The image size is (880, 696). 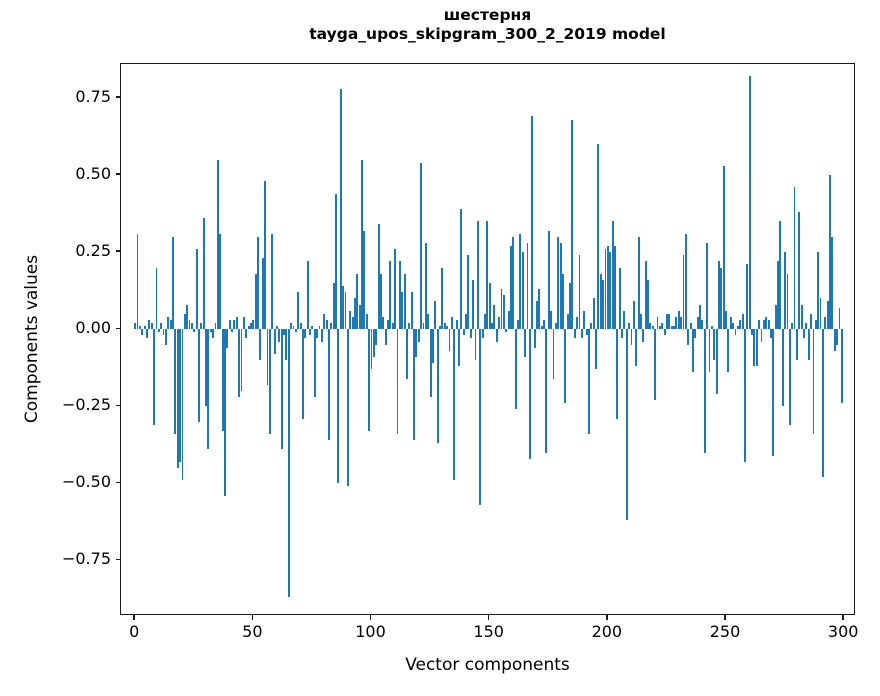 I want to click on x-tick-label: 300, so click(x=843, y=631).